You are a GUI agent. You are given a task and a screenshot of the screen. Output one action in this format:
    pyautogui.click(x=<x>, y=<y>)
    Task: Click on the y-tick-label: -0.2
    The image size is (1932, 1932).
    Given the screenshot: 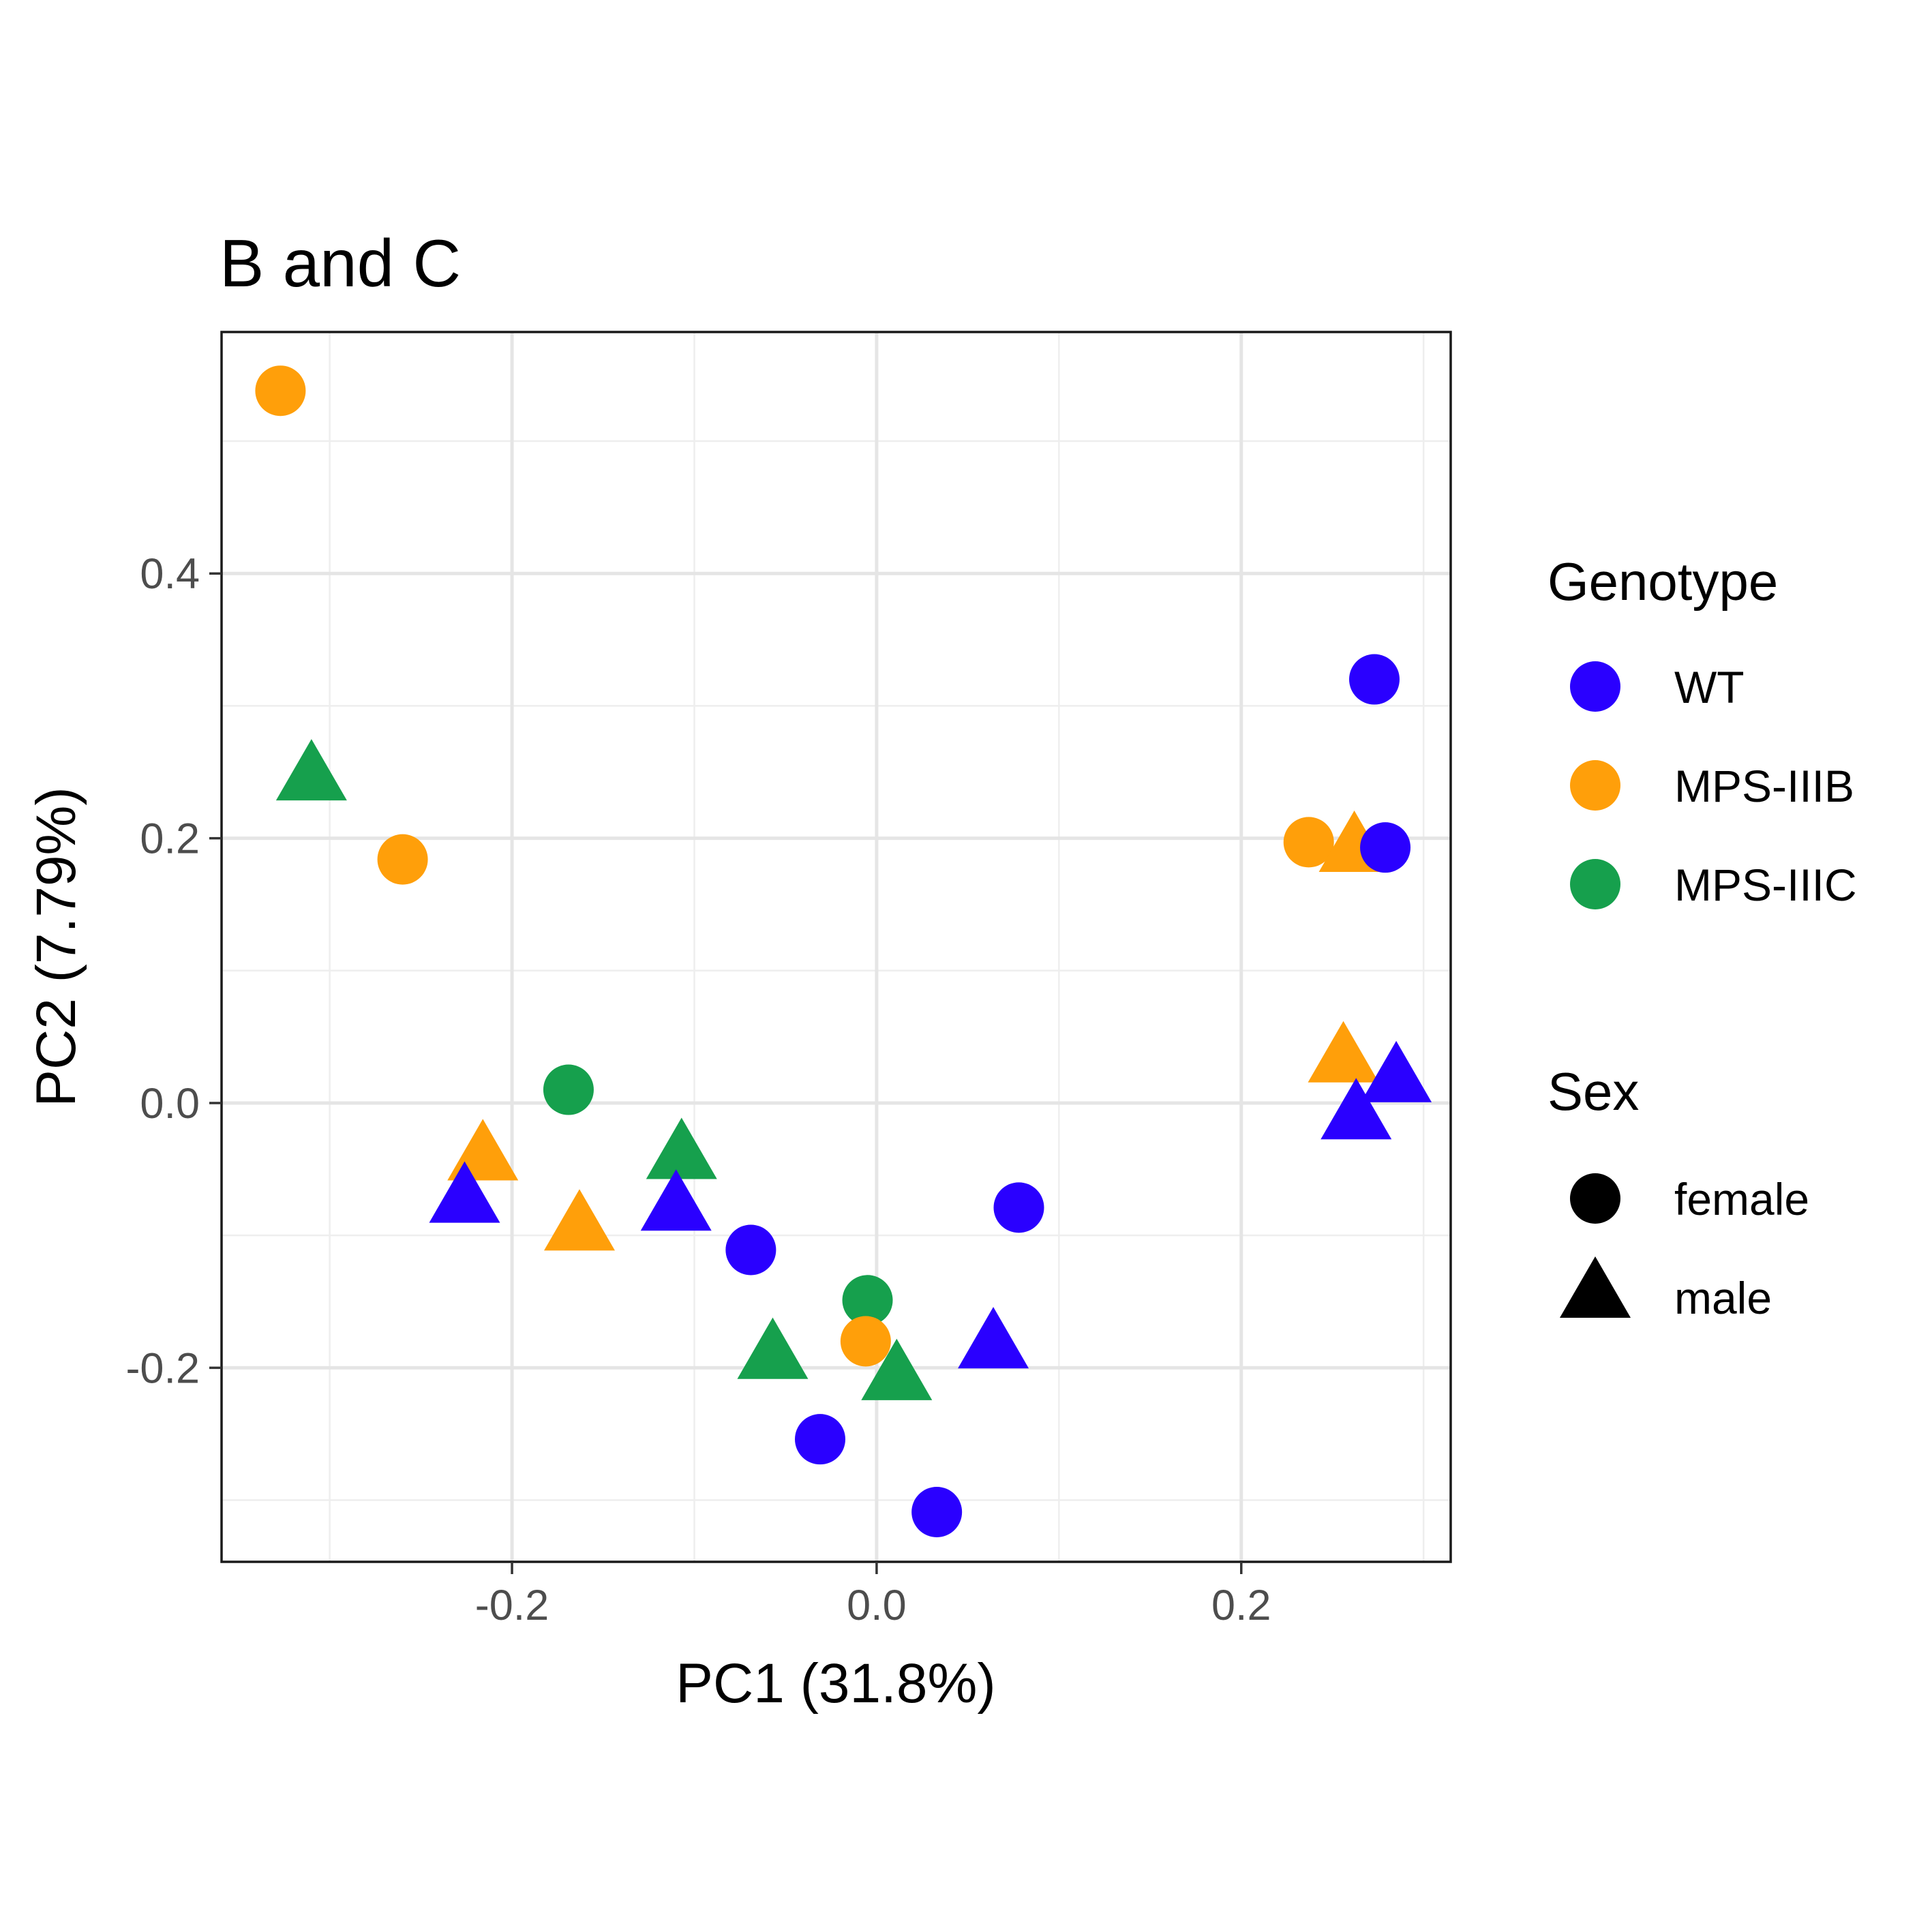 What is the action you would take?
    pyautogui.click(x=162, y=1368)
    